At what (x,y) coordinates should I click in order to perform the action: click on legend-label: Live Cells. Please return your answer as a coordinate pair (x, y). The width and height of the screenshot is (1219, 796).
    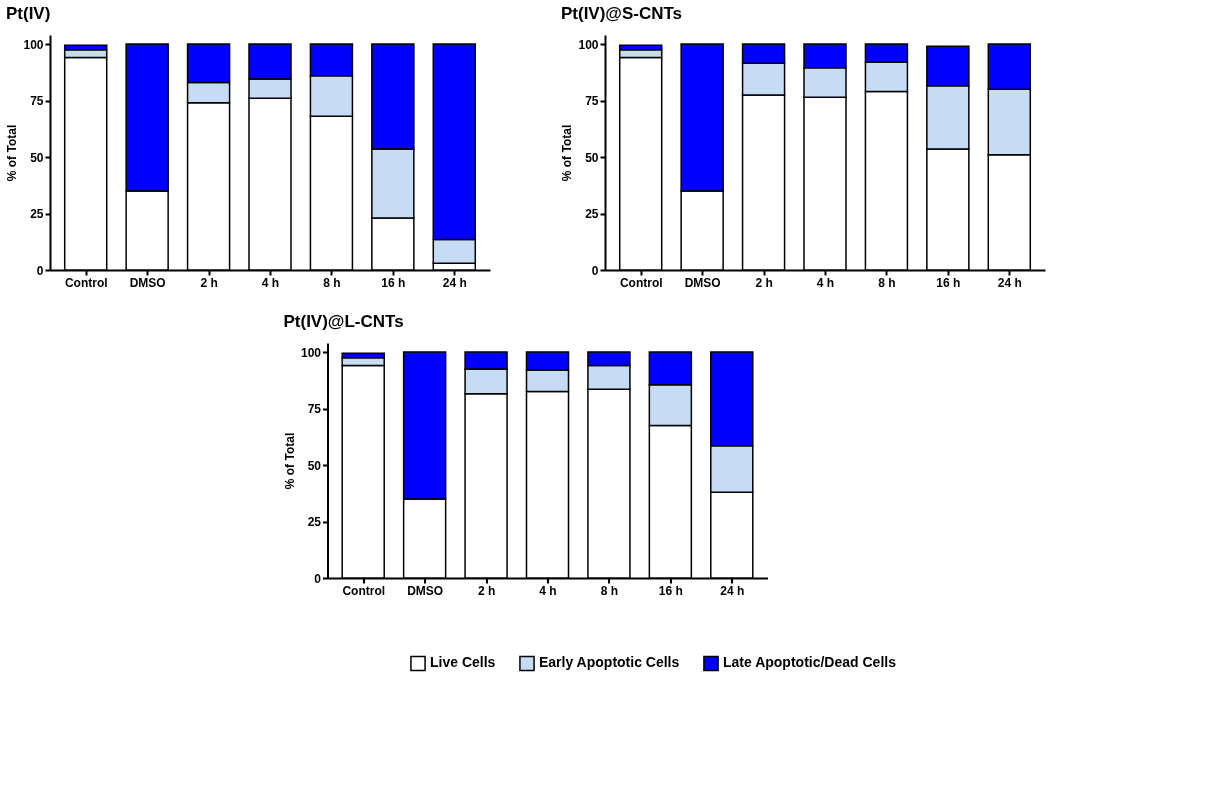
    Looking at the image, I should click on (463, 662).